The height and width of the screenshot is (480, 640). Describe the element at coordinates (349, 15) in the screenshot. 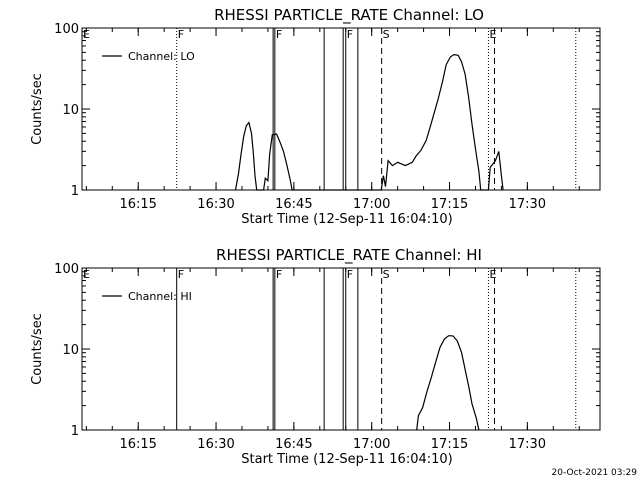

I see `chart-title: RHESSI PARTICLE_RATE Channel: LO` at that location.